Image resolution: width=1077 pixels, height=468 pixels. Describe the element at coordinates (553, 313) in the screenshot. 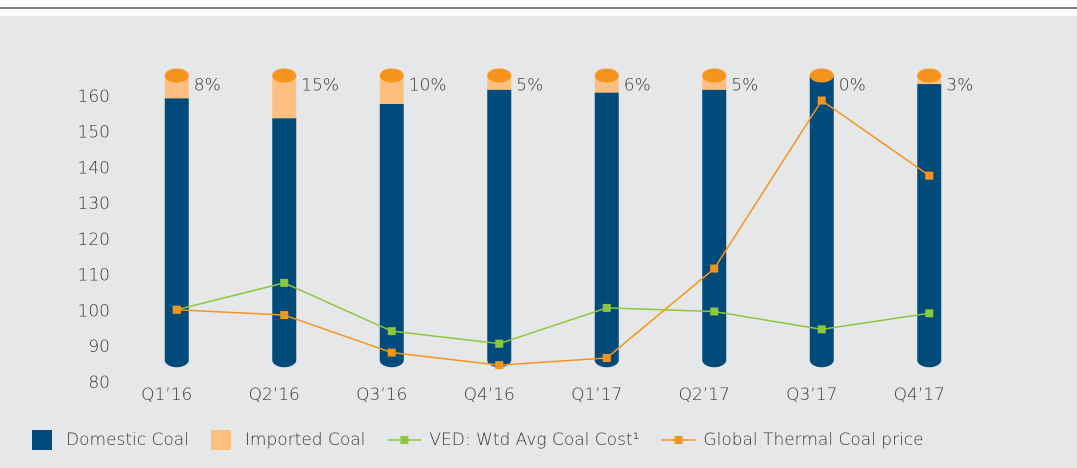

I see `line` at that location.